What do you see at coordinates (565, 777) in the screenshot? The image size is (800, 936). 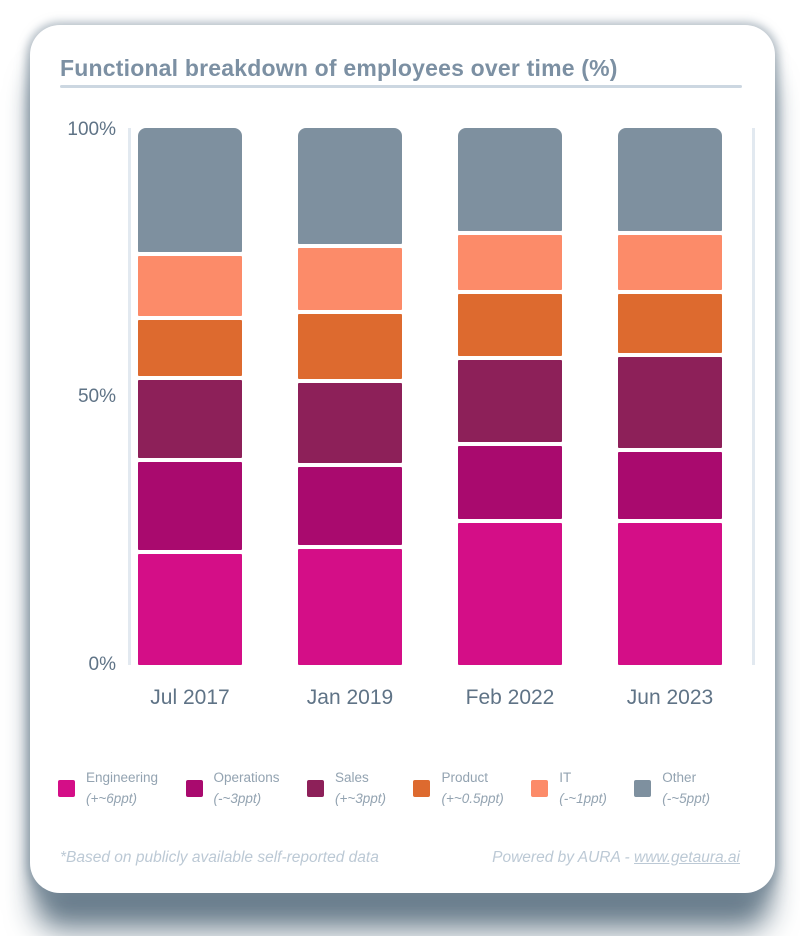 I see `legend-label-it: IT` at bounding box center [565, 777].